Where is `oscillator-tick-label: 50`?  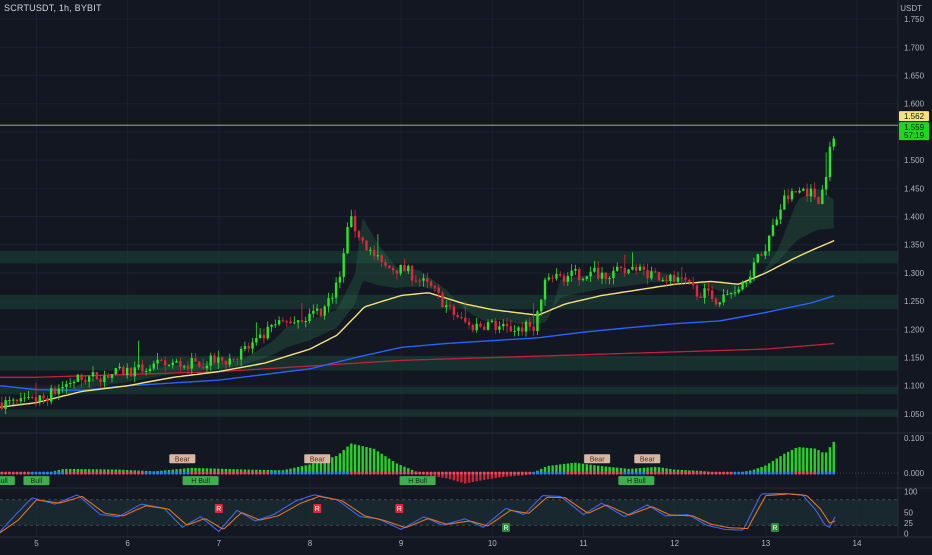 oscillator-tick-label: 50 is located at coordinates (908, 513).